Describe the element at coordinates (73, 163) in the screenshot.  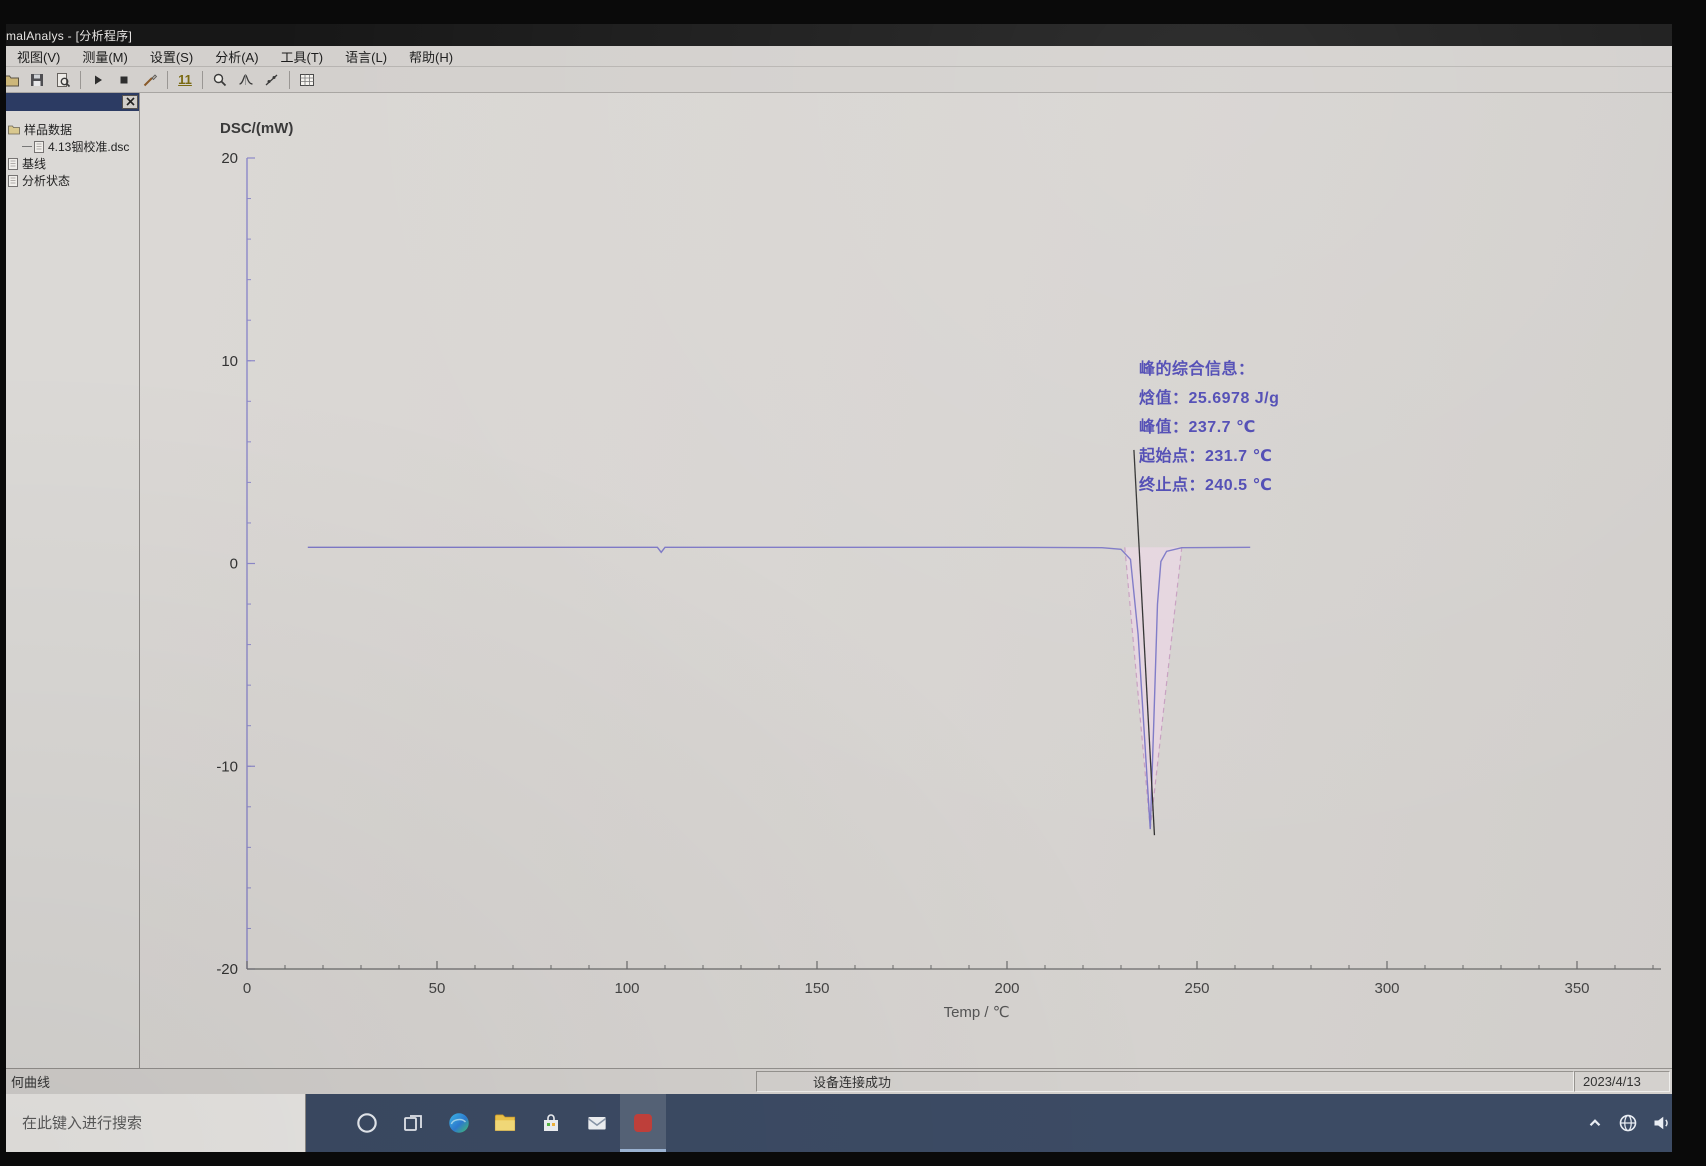
I see `tree-item-baseline: 基线` at that location.